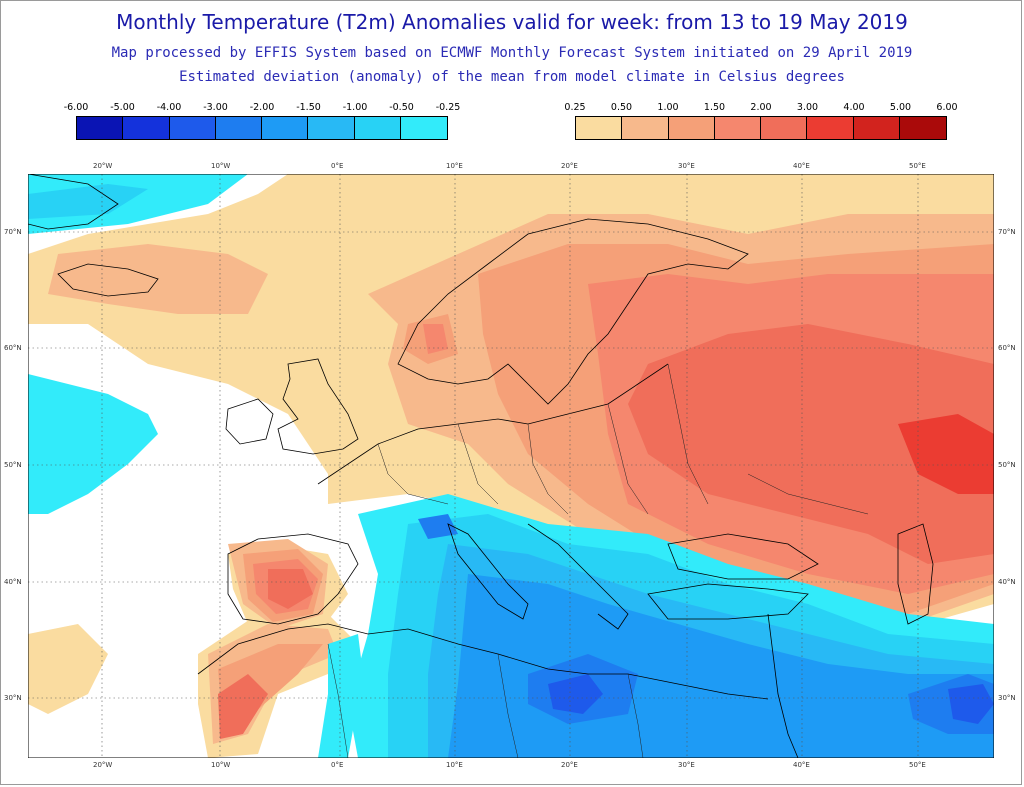 This screenshot has height=787, width=1024. What do you see at coordinates (448, 107) in the screenshot?
I see `legend-cold-label: -0.25` at bounding box center [448, 107].